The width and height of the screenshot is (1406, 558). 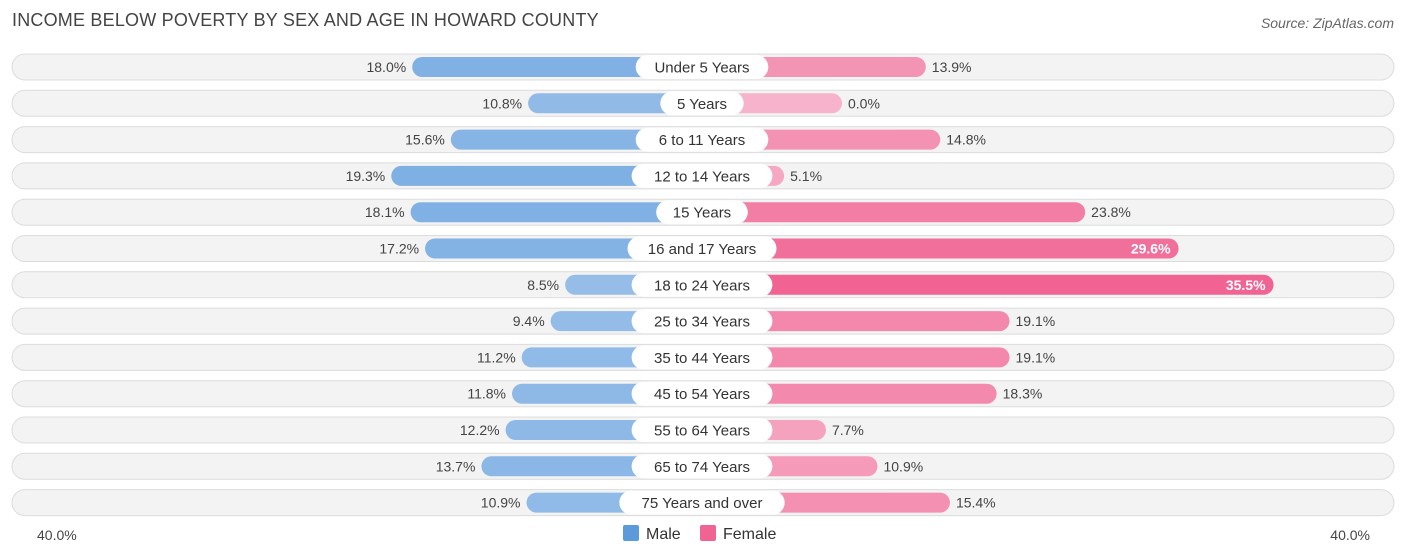 I want to click on male-value-label: 13.7%, so click(x=456, y=466).